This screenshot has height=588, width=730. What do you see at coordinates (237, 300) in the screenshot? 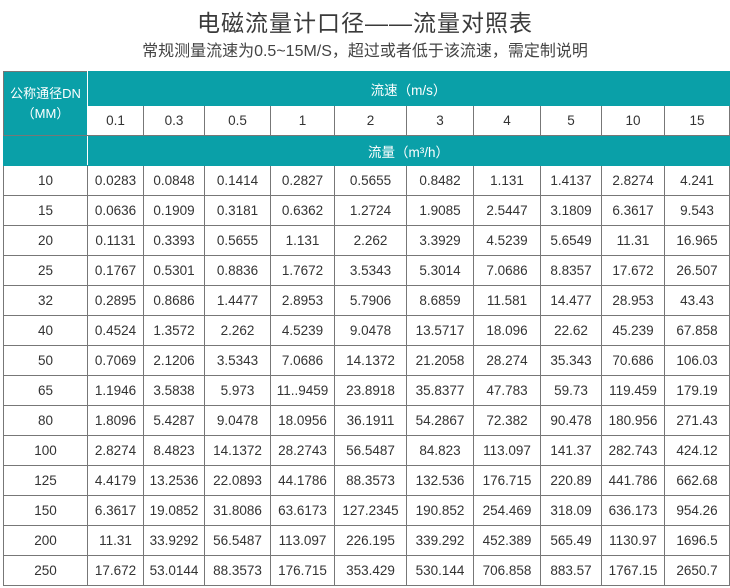
I see `flow-cell: 1.4477` at bounding box center [237, 300].